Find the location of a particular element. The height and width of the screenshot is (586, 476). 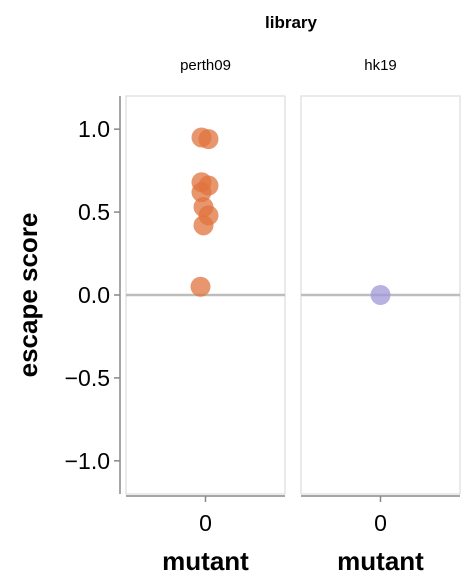

y-axis-title: escape score is located at coordinates (28, 295).